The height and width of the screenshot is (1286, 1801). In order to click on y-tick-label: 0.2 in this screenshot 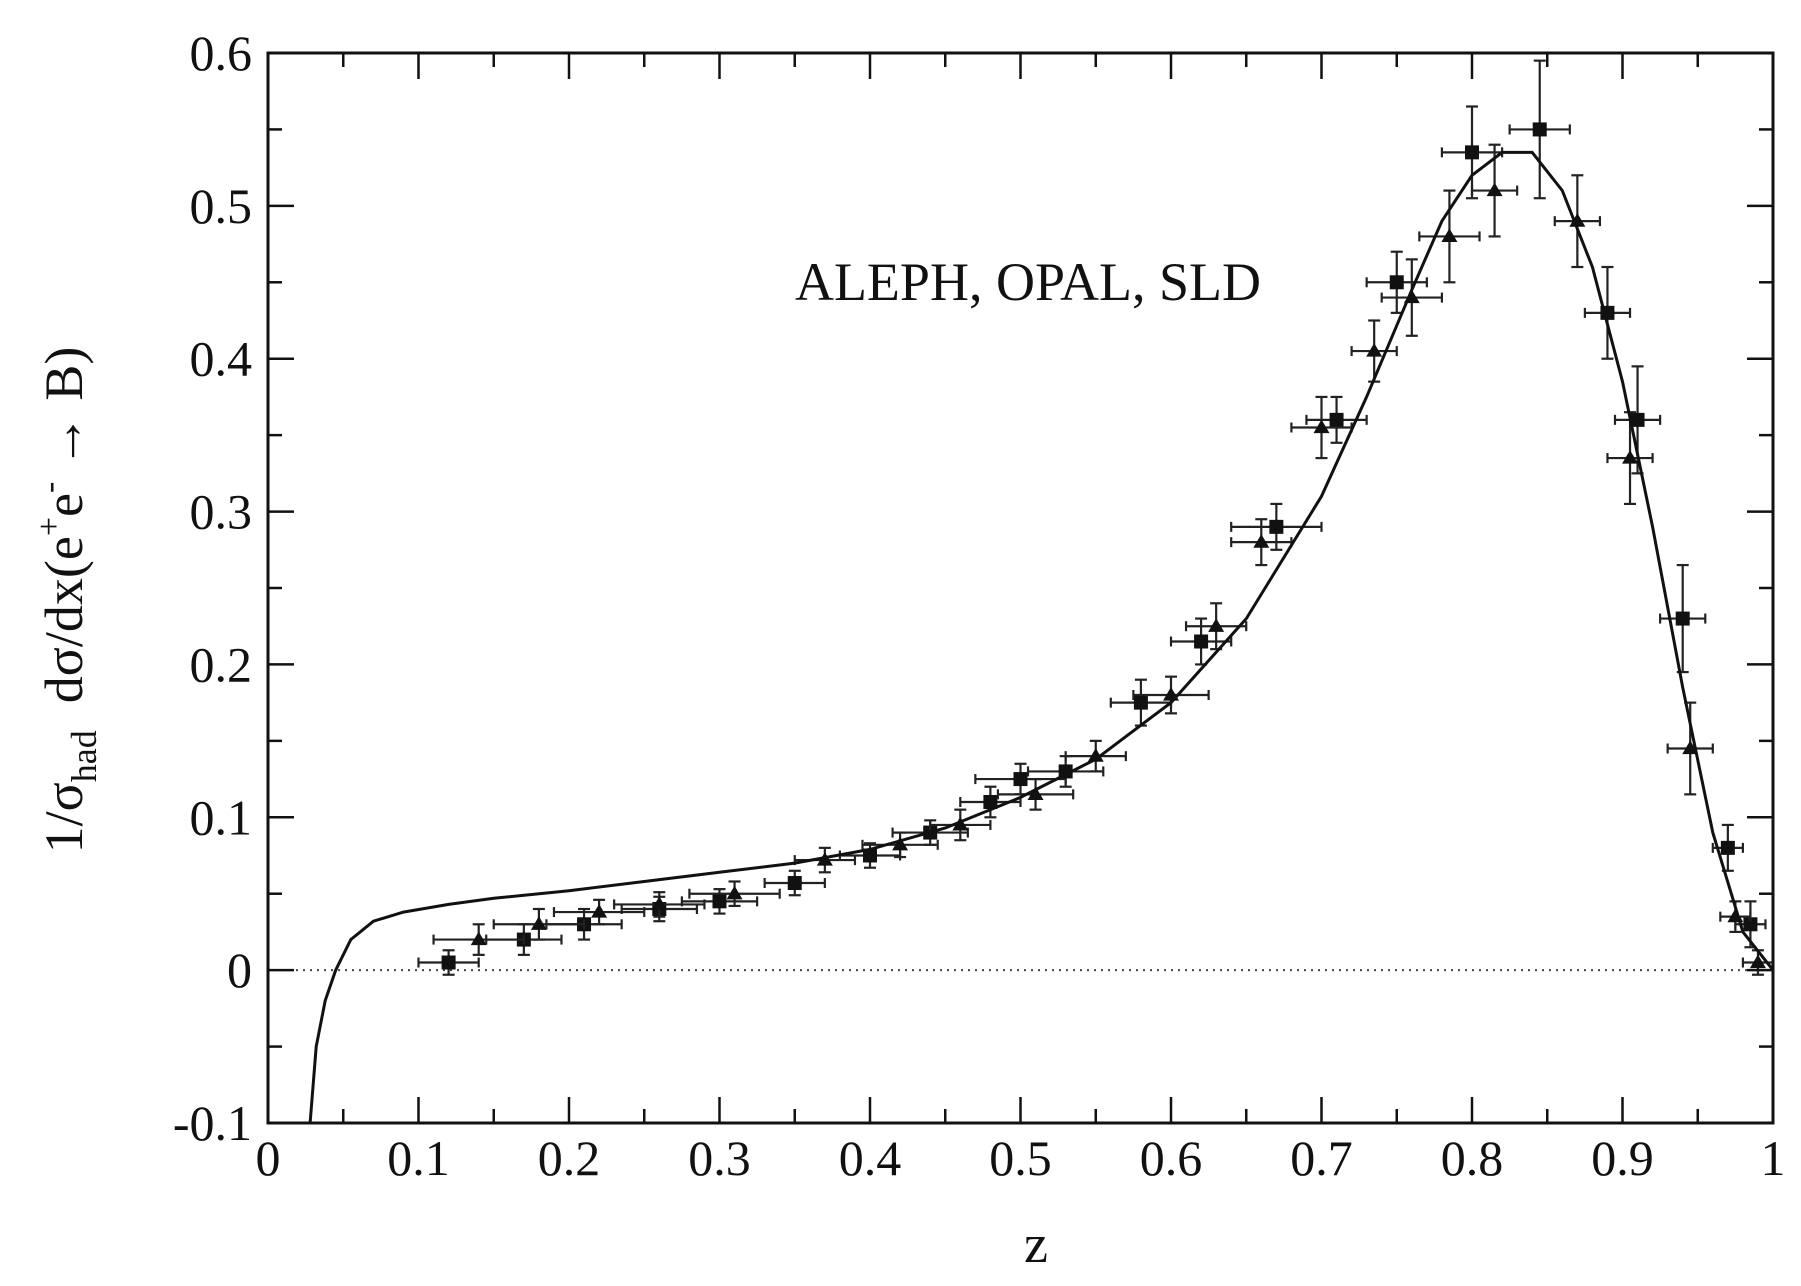, I will do `click(221, 664)`.